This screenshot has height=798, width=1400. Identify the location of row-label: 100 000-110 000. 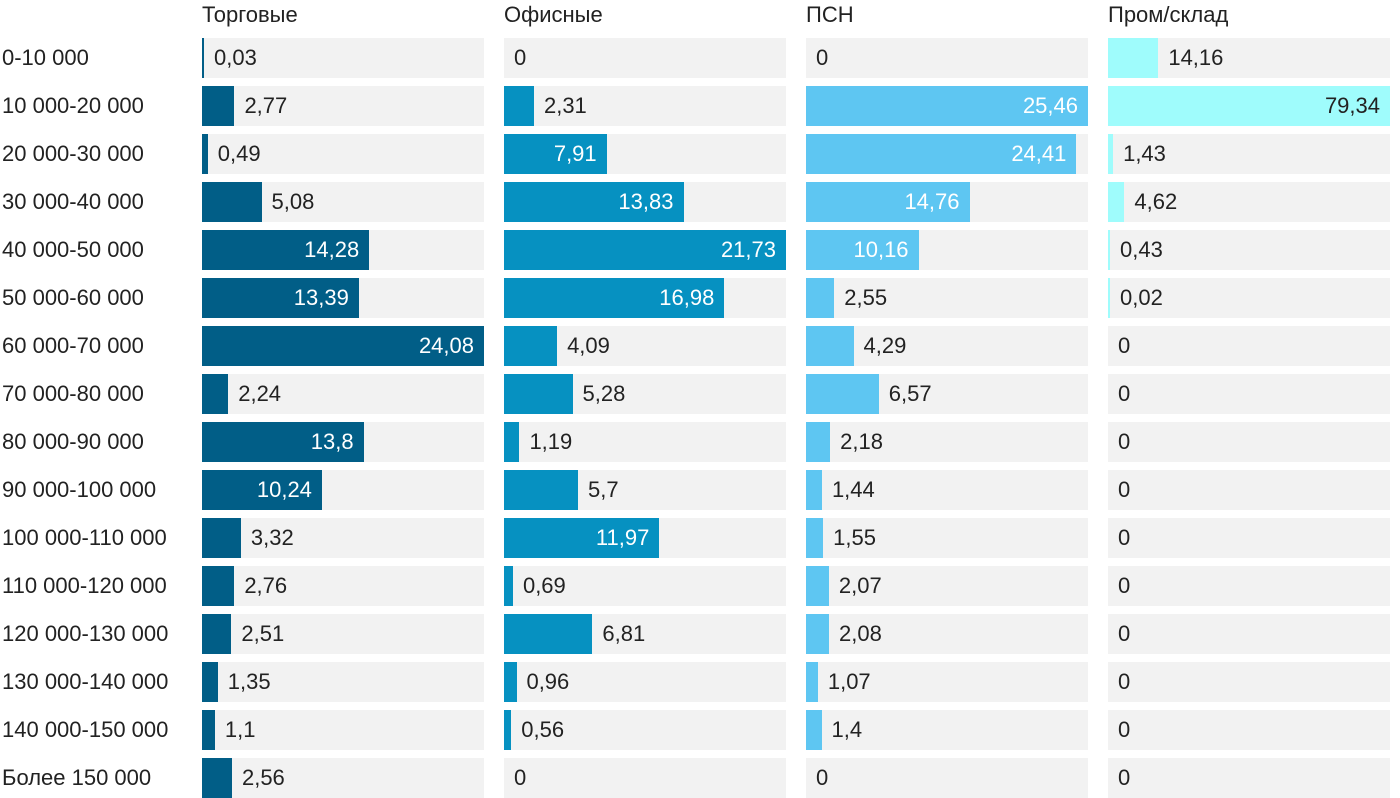
(84, 537).